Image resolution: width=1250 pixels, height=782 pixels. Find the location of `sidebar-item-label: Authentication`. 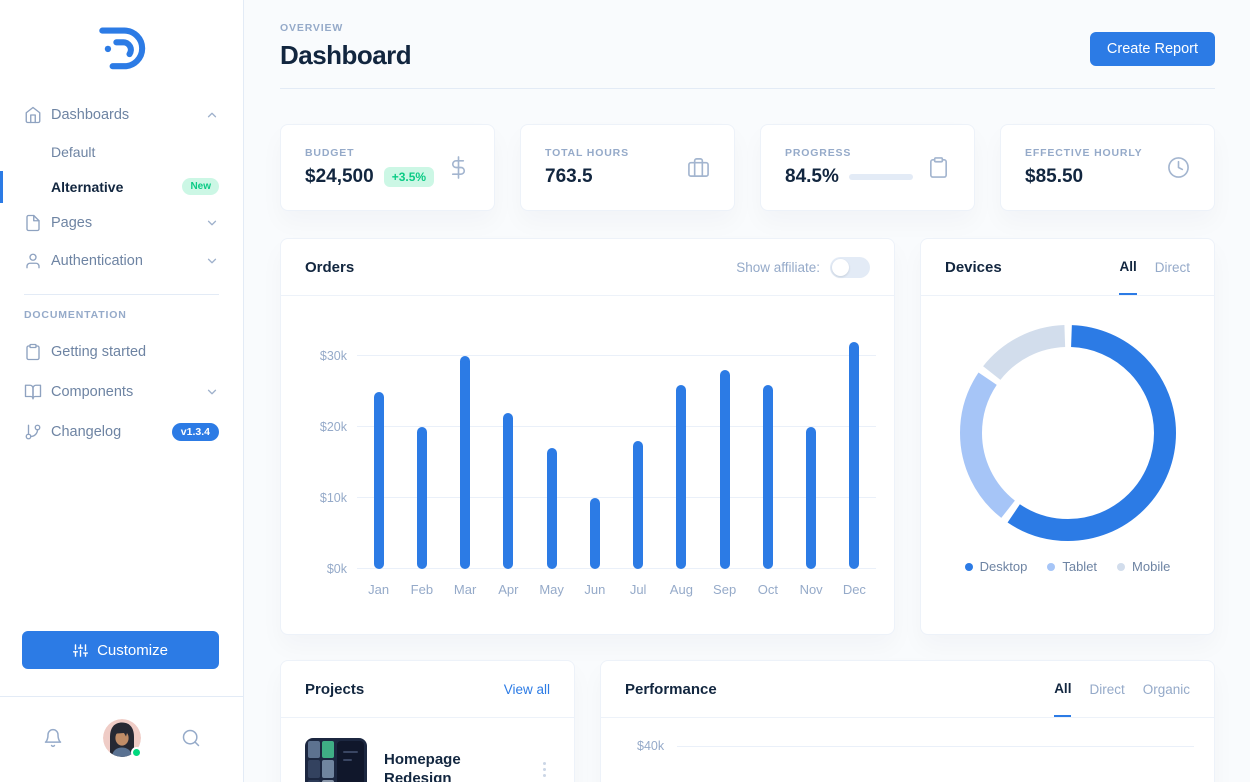

sidebar-item-label: Authentication is located at coordinates (97, 261).